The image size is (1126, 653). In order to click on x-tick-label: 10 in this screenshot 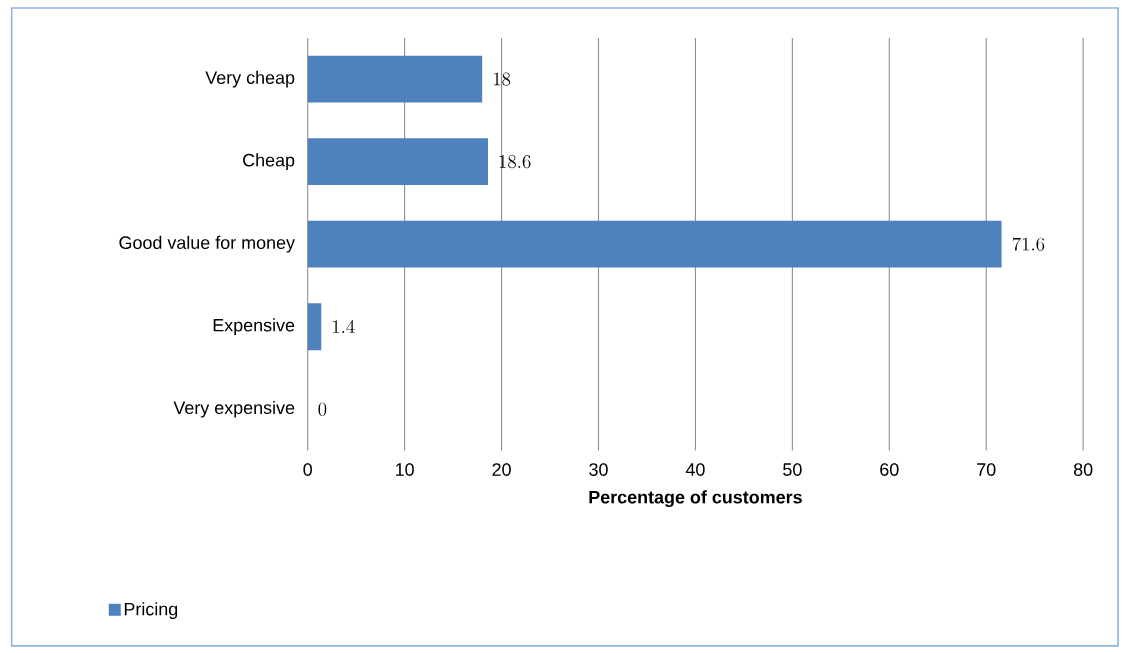, I will do `click(405, 469)`.